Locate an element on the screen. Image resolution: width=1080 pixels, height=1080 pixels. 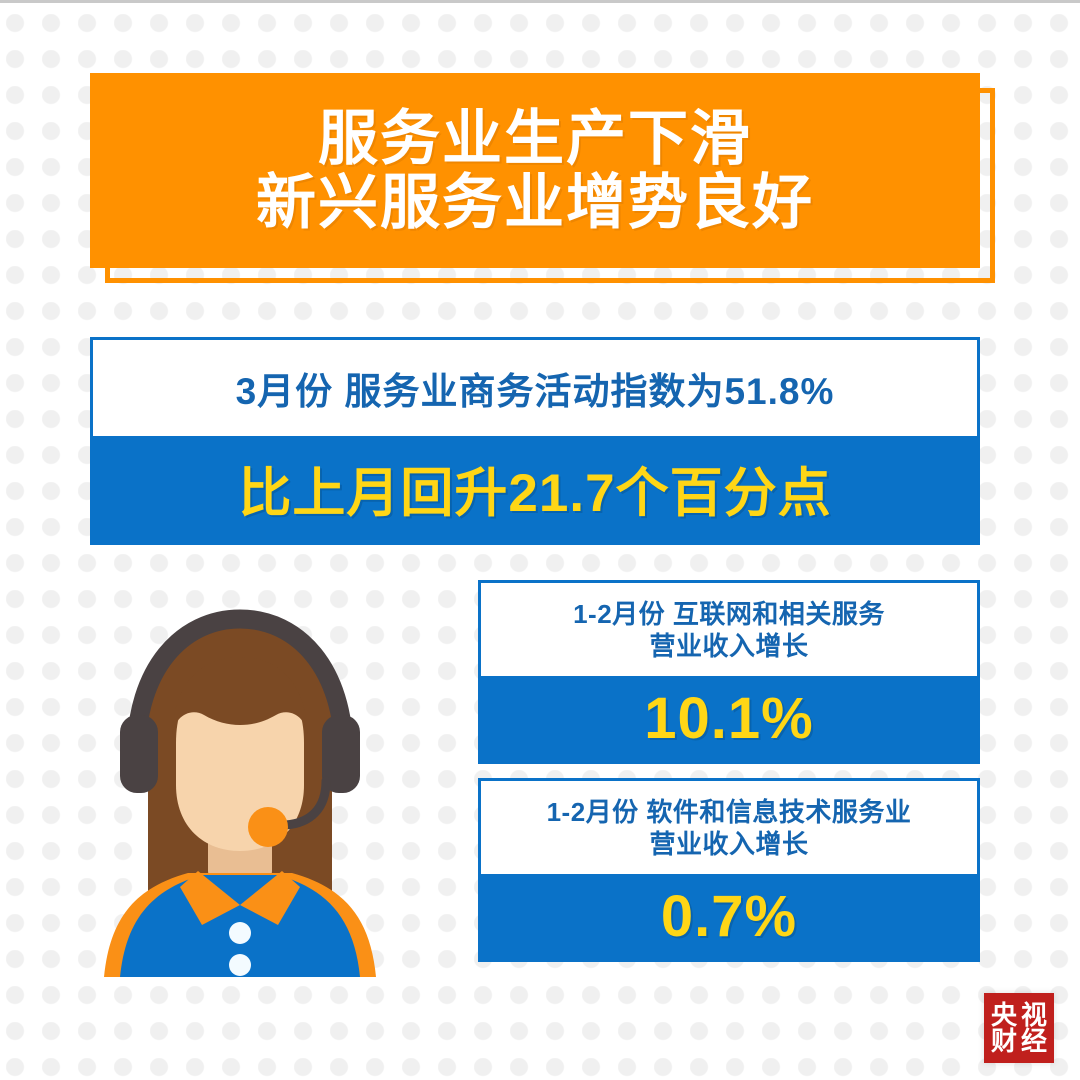
logo-row-bottom: 财 经 is located at coordinates (1019, 1041).